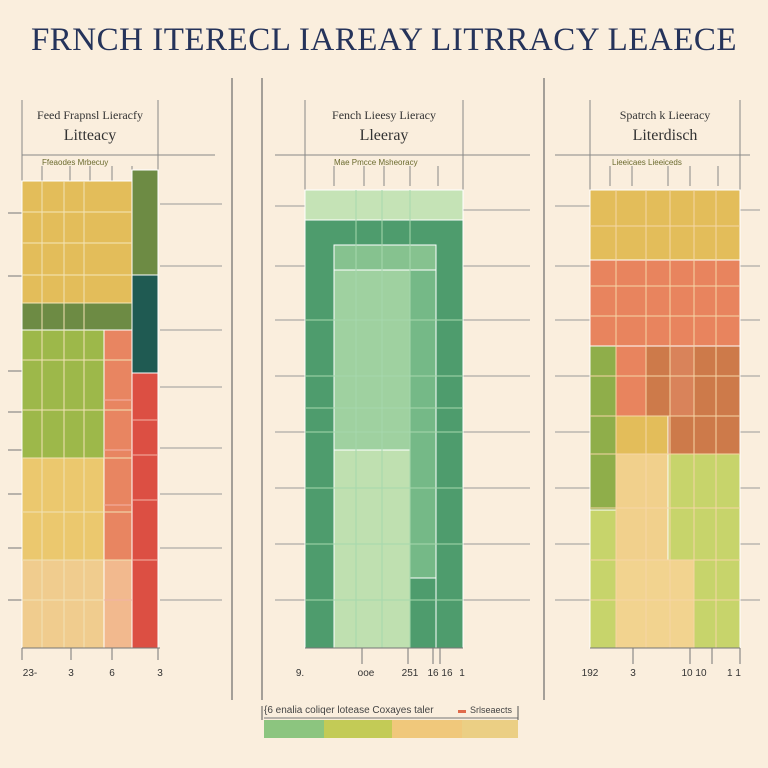 The height and width of the screenshot is (768, 768). I want to click on panel1-title-line1: Feed Frapnsl Lieracfy, so click(90, 115).